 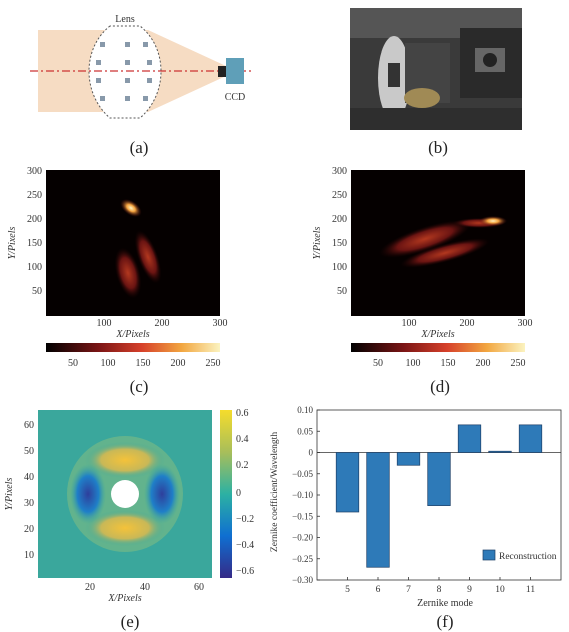 What do you see at coordinates (530, 590) in the screenshot?
I see `x-tick-label: 11` at bounding box center [530, 590].